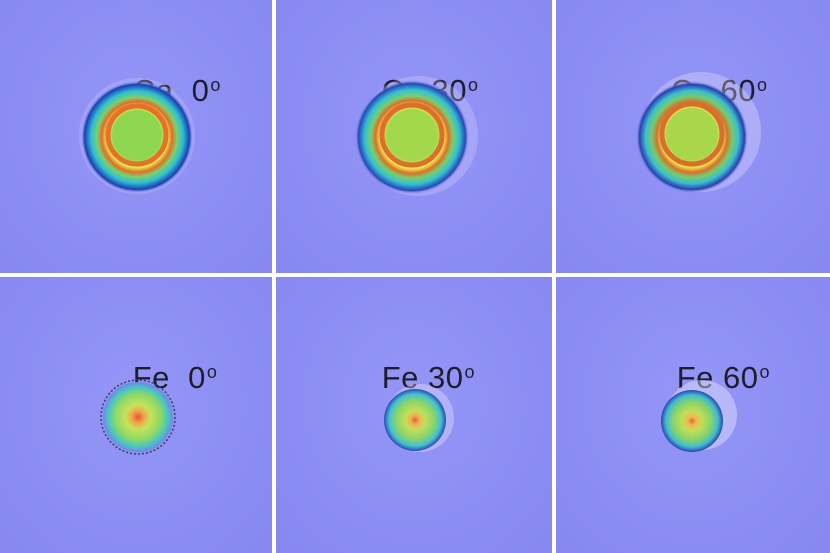 This screenshot has height=553, width=830. I want to click on ca-60-spot, so click(698, 132).